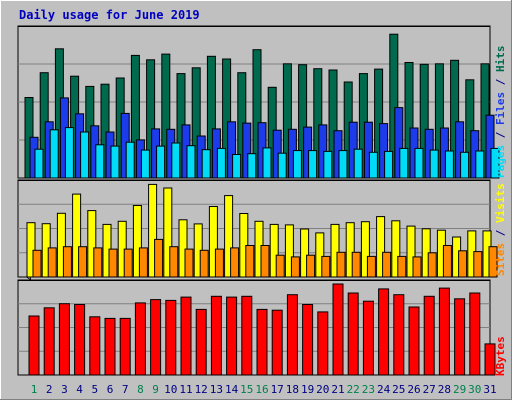 This screenshot has height=405, width=512. What do you see at coordinates (246, 389) in the screenshot?
I see `day-label-15: 15` at bounding box center [246, 389].